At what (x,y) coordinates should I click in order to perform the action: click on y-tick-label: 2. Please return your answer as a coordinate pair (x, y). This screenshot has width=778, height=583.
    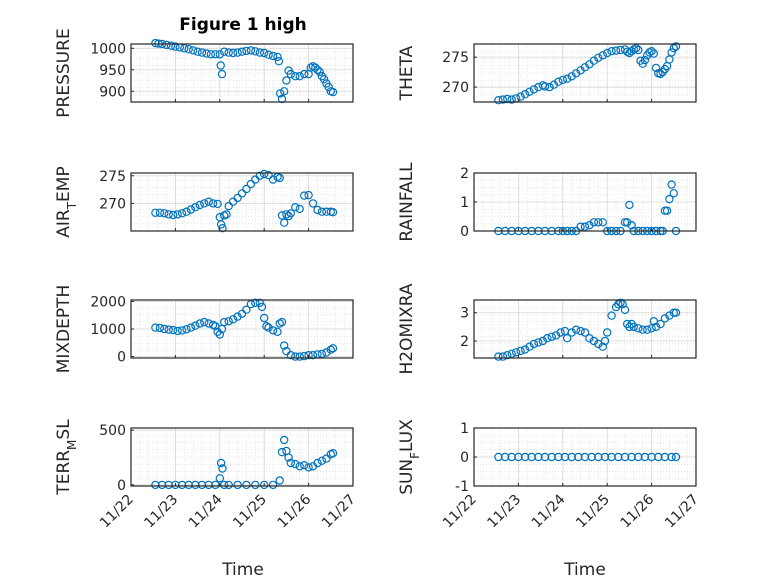
    Looking at the image, I should click on (464, 342).